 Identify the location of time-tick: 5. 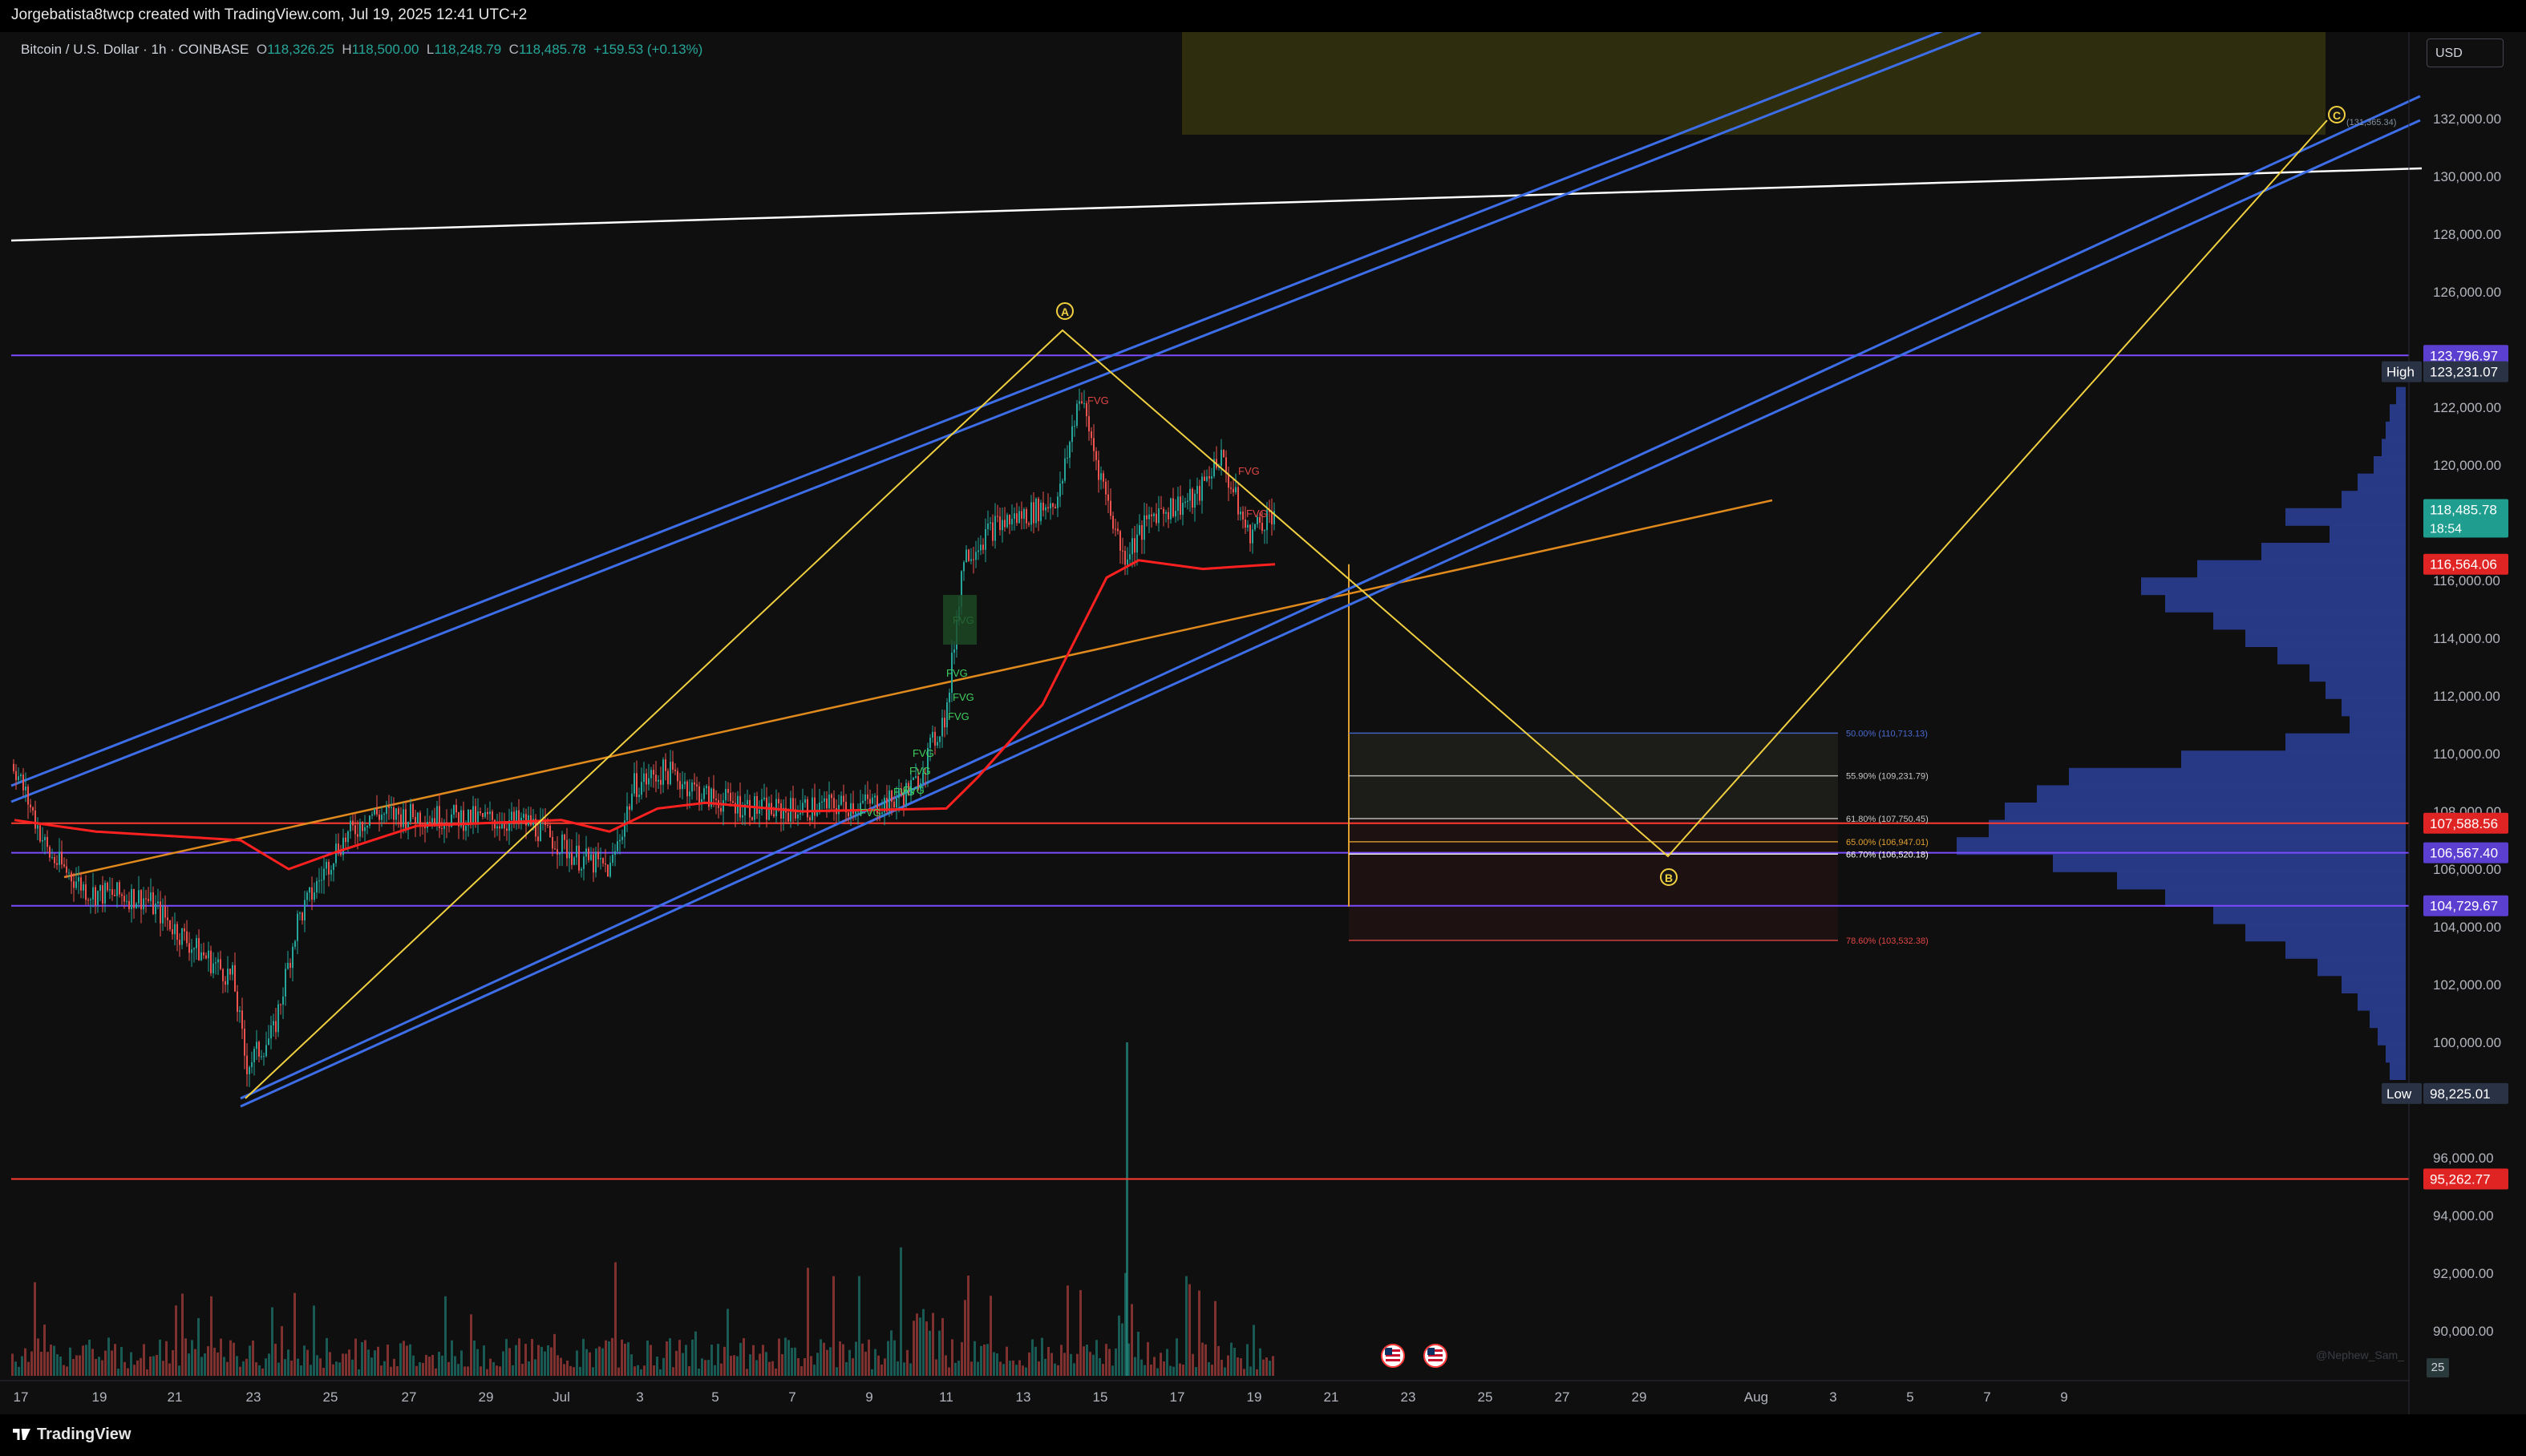
(715, 1397).